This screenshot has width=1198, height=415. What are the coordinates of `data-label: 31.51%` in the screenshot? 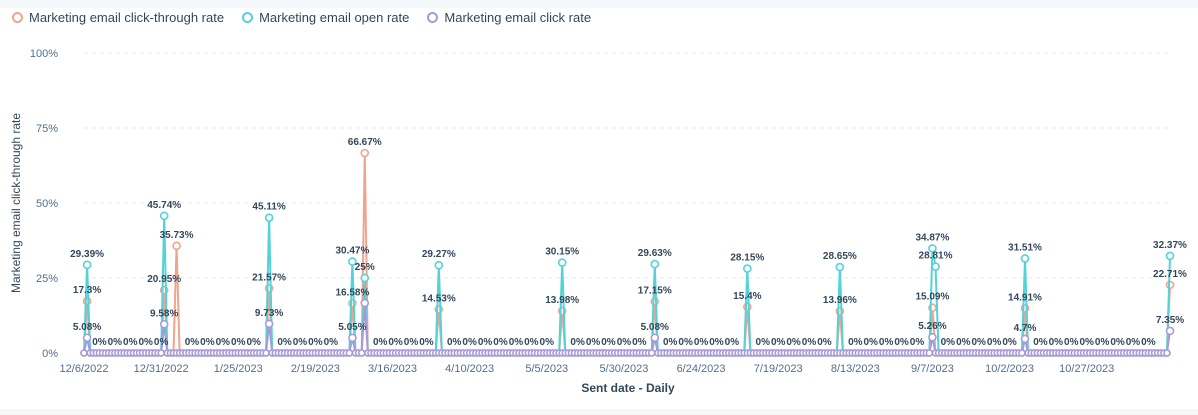 It's located at (1025, 247).